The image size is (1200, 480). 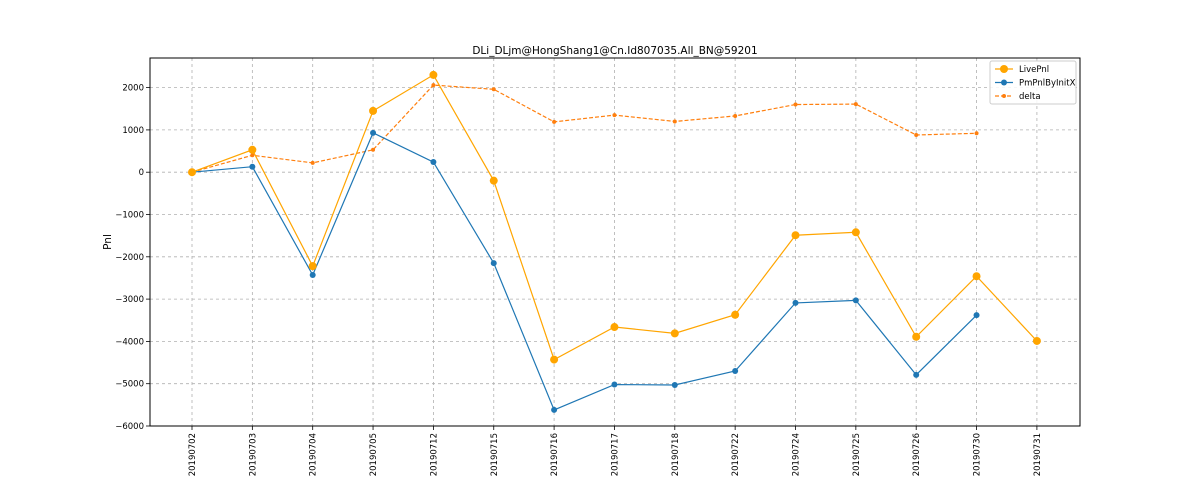 I want to click on legend-label-pmpnlbyinitx: PmPnlByInitX, so click(x=1047, y=84).